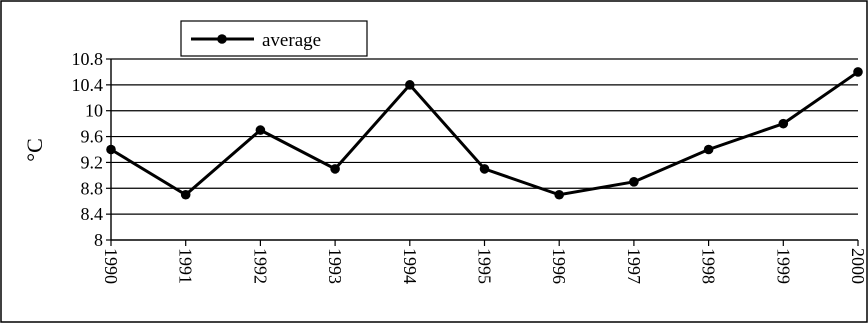  I want to click on y-axis-title: °C, so click(34, 149).